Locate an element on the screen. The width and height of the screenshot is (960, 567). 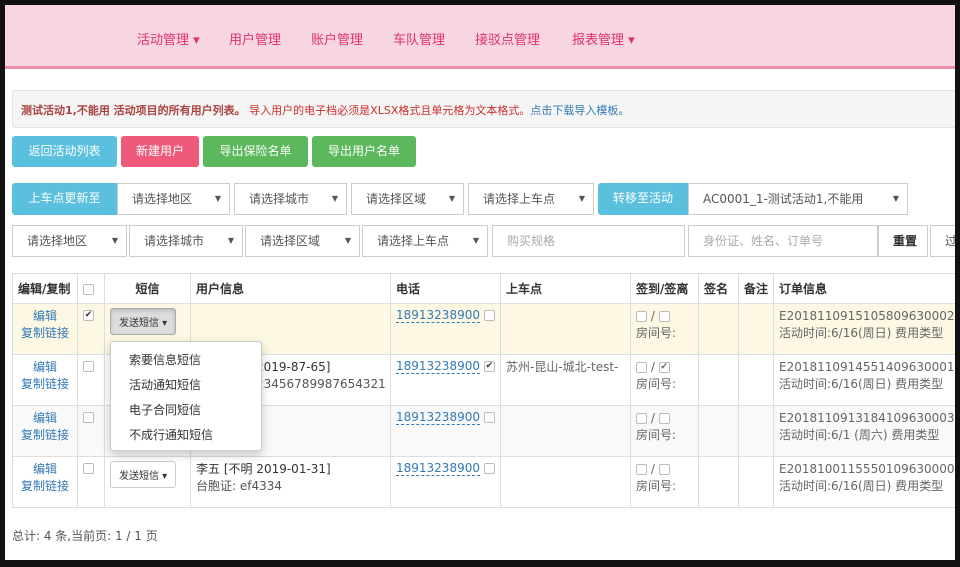
filter-region-value: 请选择地区 is located at coordinates (57, 241).